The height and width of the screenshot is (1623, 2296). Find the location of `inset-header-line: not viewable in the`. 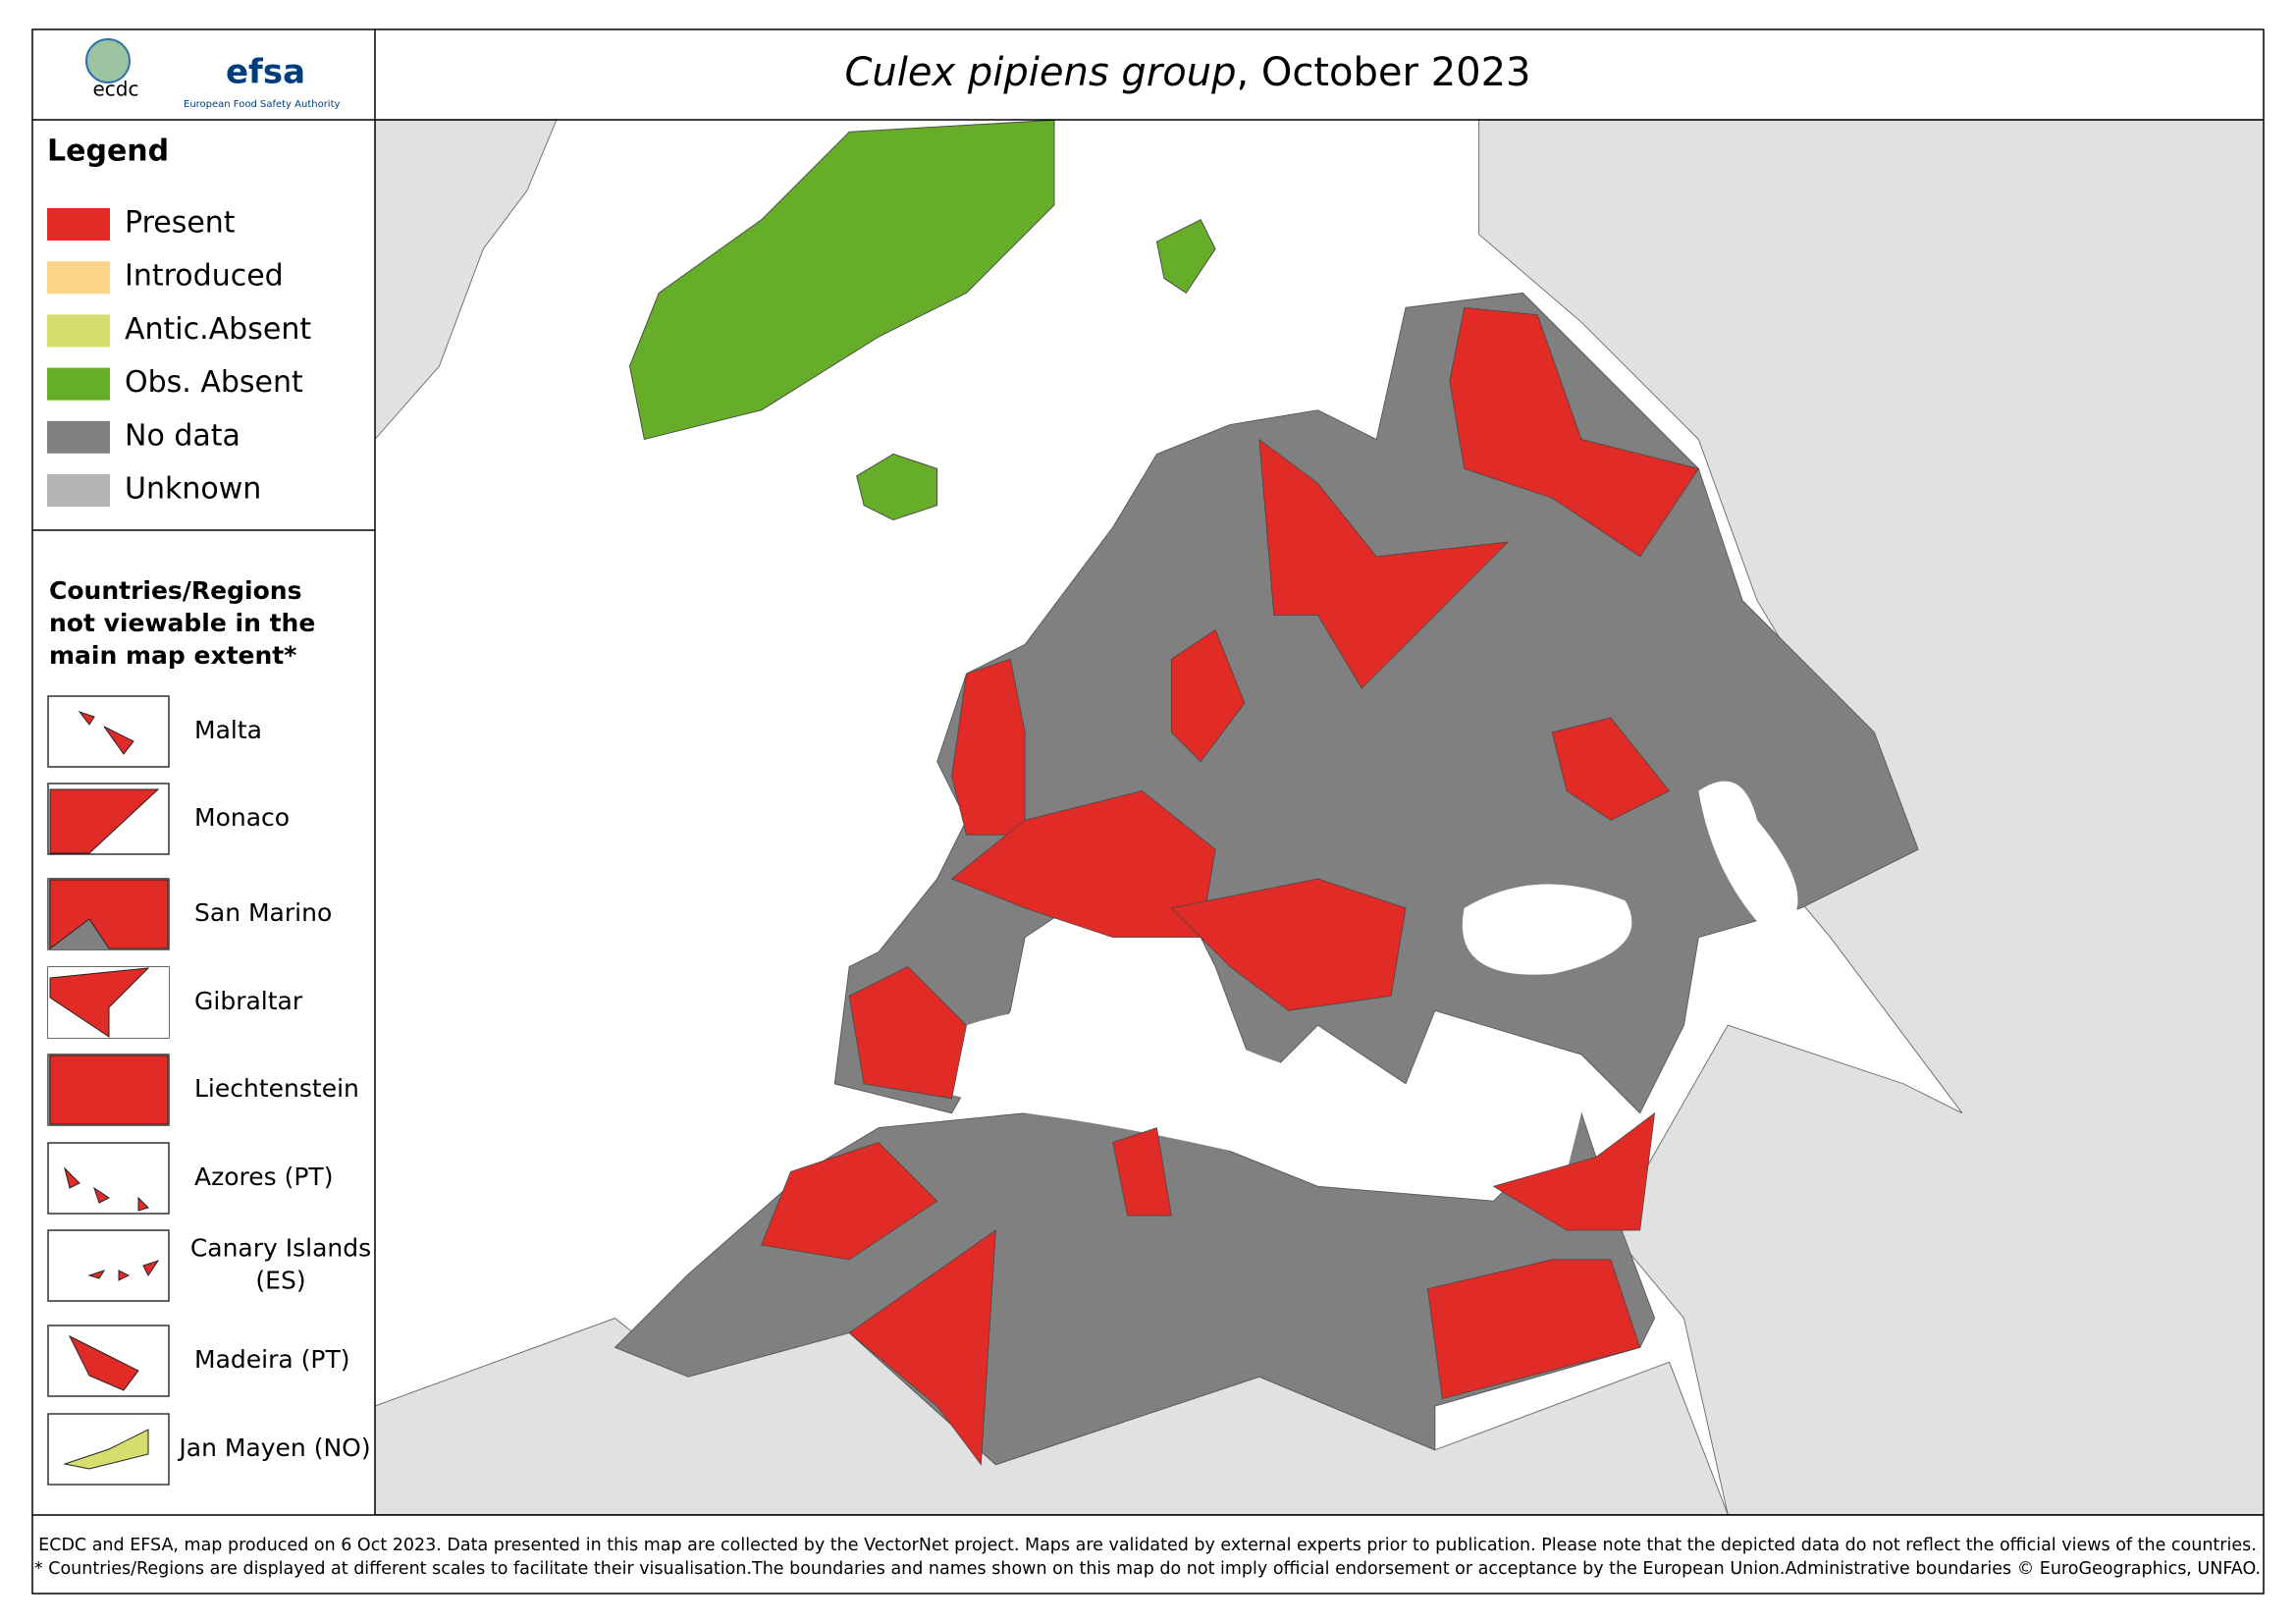

inset-header-line: not viewable in the is located at coordinates (182, 623).